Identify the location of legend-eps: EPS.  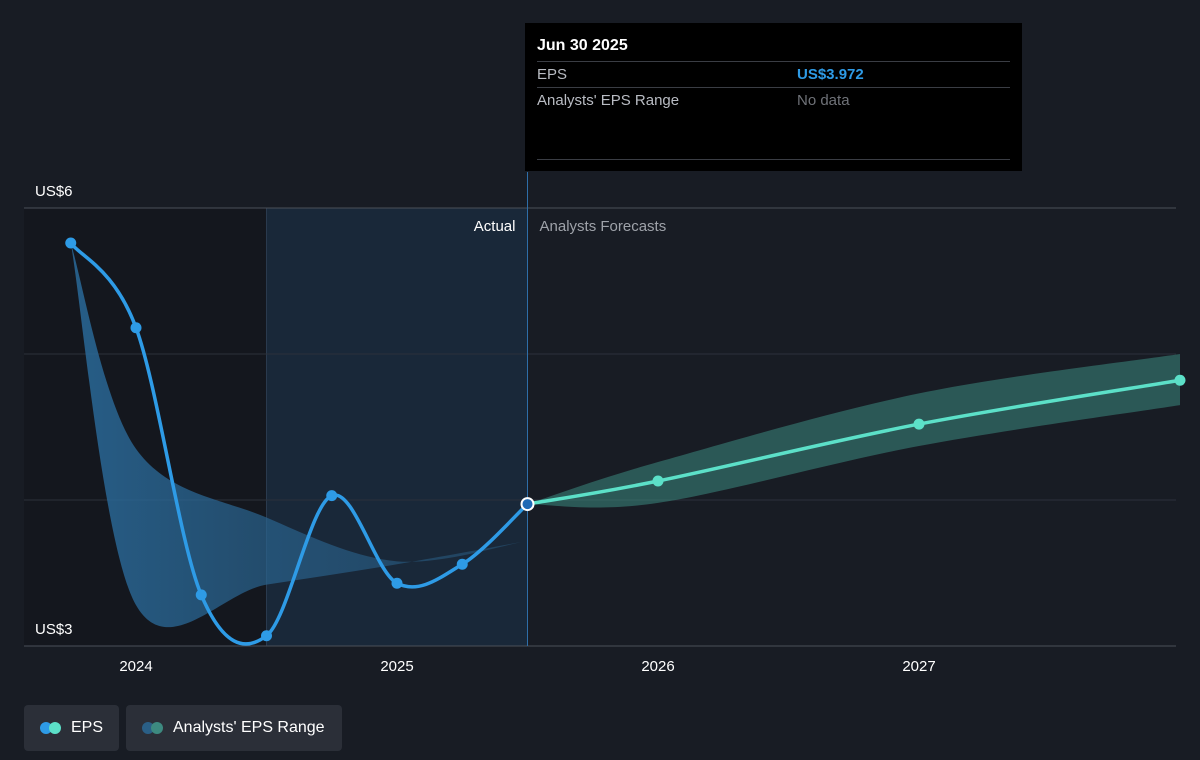
(71, 728).